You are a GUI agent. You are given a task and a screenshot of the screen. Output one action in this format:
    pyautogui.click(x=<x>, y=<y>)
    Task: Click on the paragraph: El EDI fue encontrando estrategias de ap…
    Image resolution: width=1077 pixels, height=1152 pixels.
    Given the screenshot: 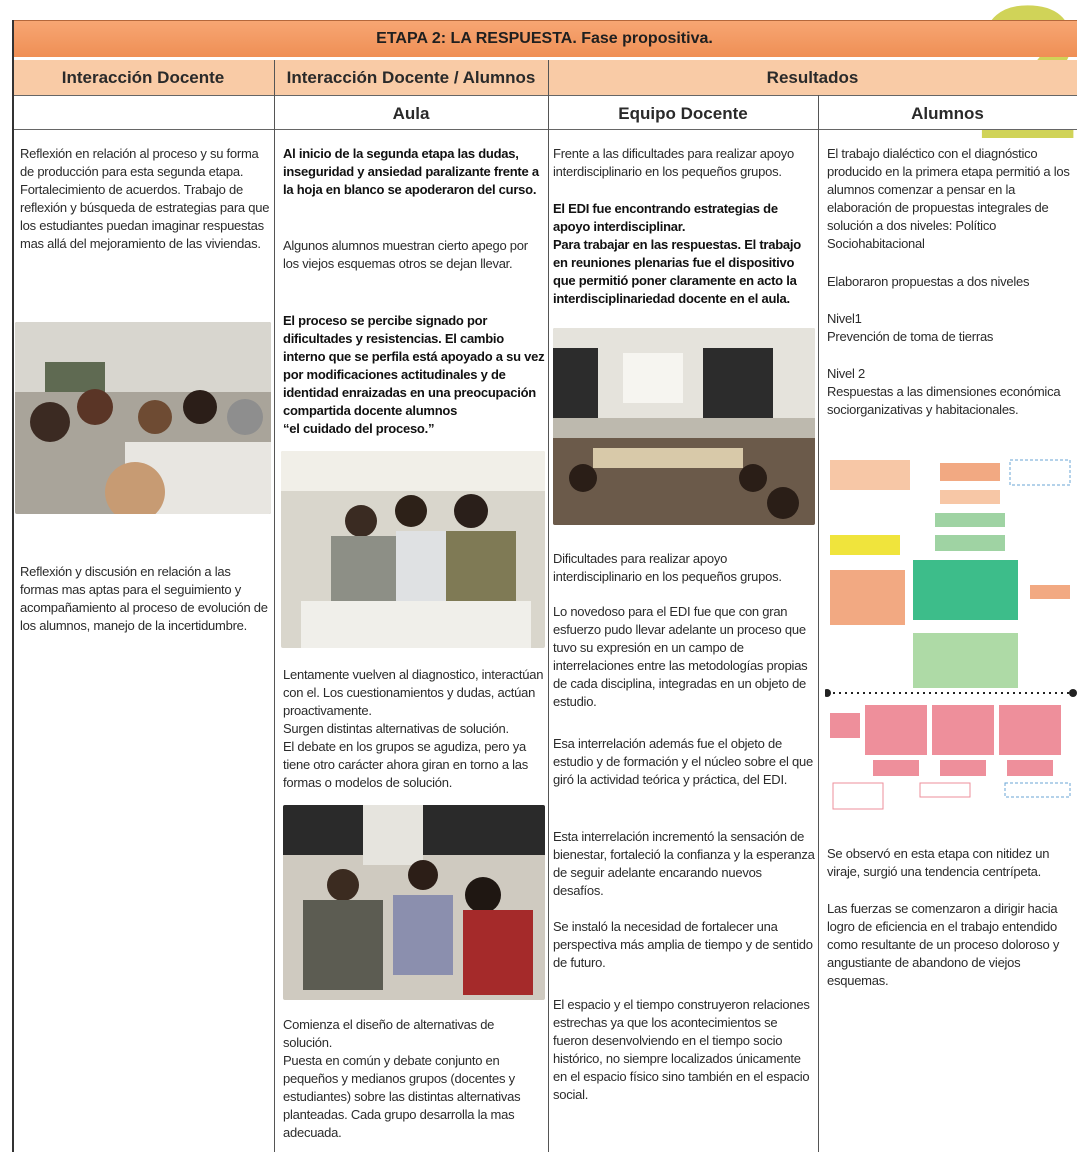 What is the action you would take?
    pyautogui.click(x=684, y=254)
    